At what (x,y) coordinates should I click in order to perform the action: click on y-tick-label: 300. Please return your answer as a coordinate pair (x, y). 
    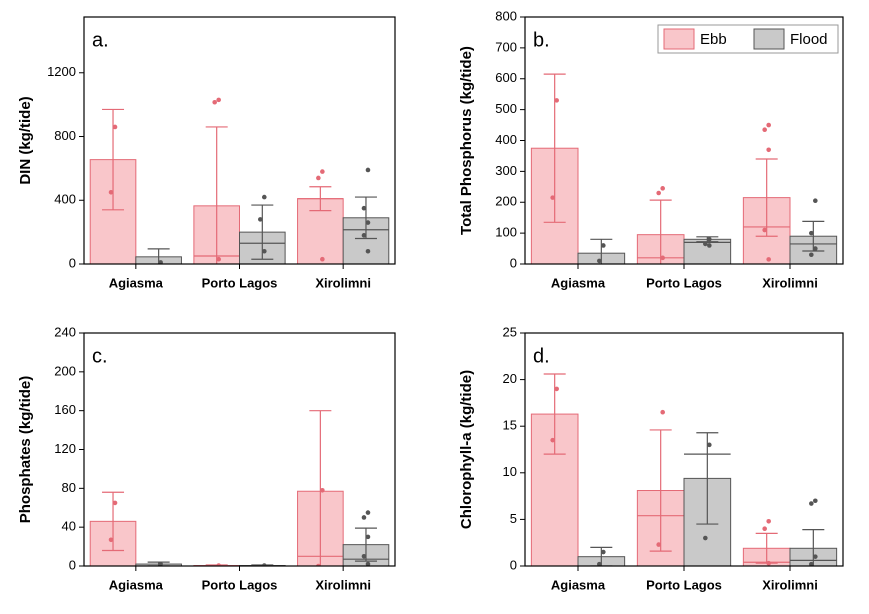
    Looking at the image, I should click on (506, 170).